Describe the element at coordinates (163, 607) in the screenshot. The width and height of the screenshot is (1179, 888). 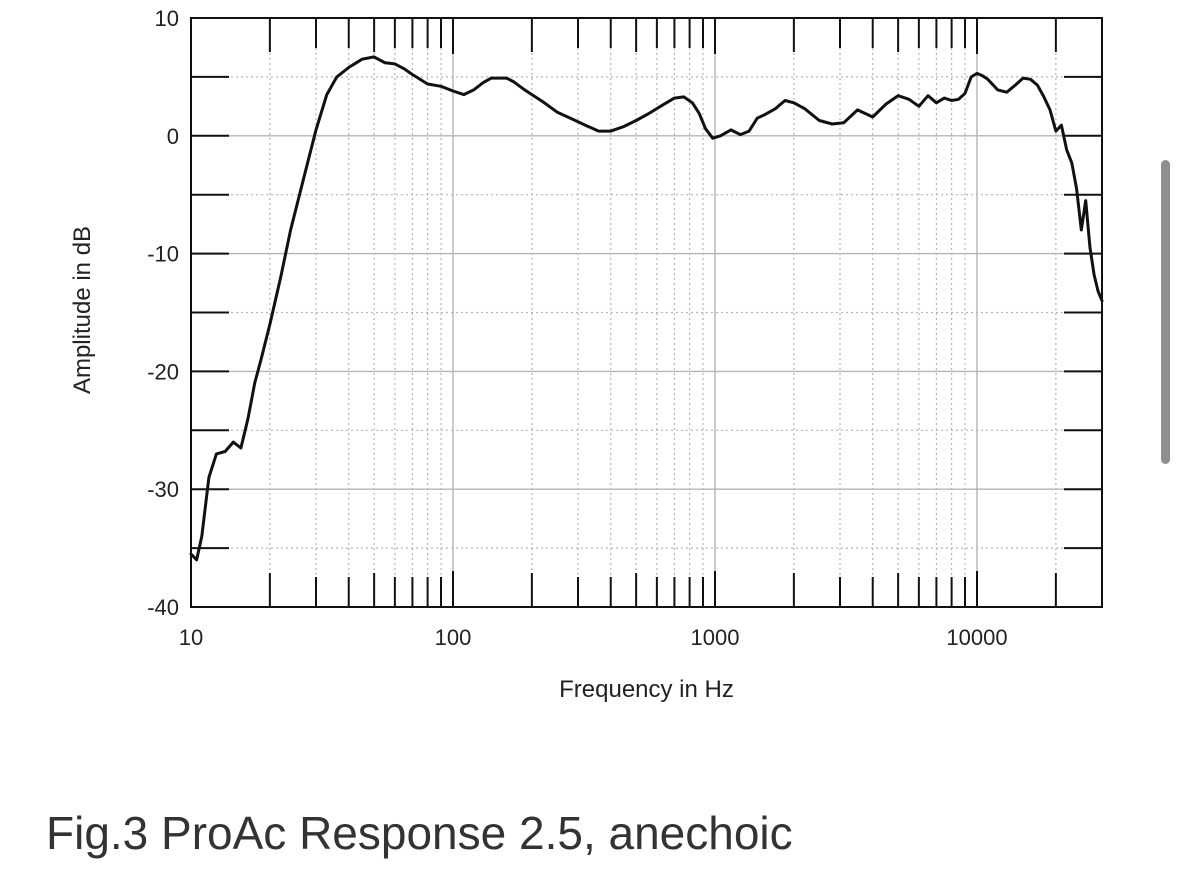
I see `y-tick-label: -40` at that location.